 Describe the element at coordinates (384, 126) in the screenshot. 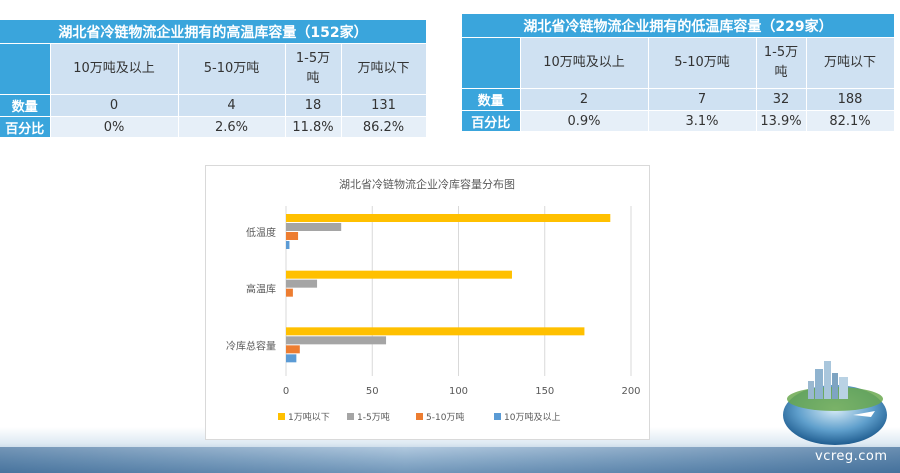

I see `table-cell: 86.2%` at that location.